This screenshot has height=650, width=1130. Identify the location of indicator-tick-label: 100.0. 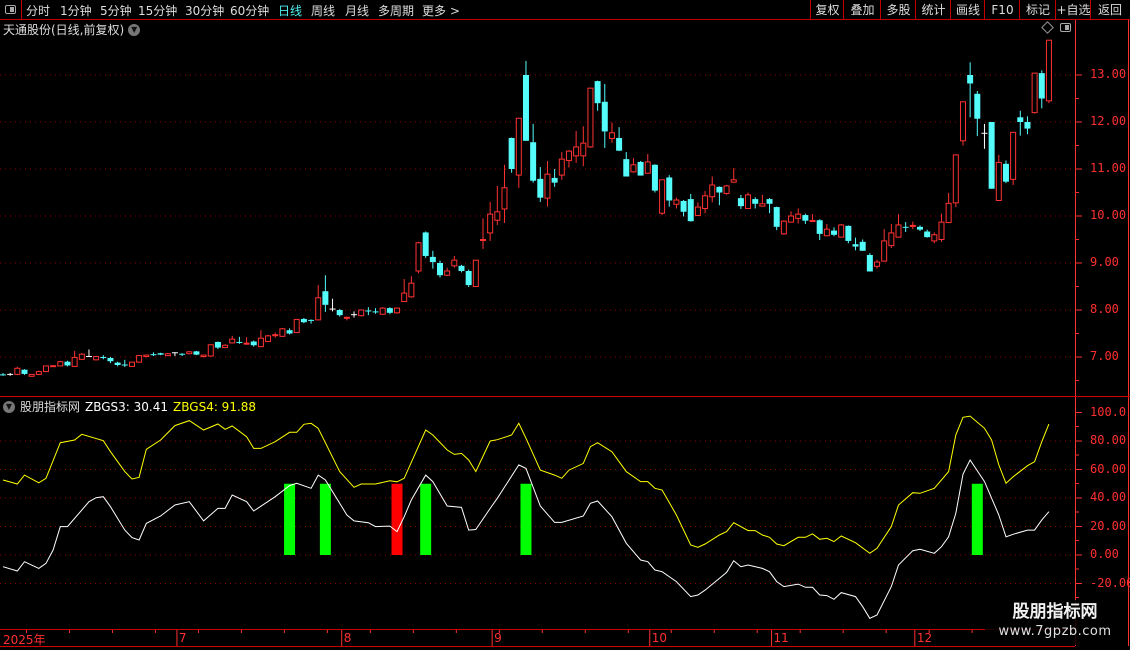
(1108, 411).